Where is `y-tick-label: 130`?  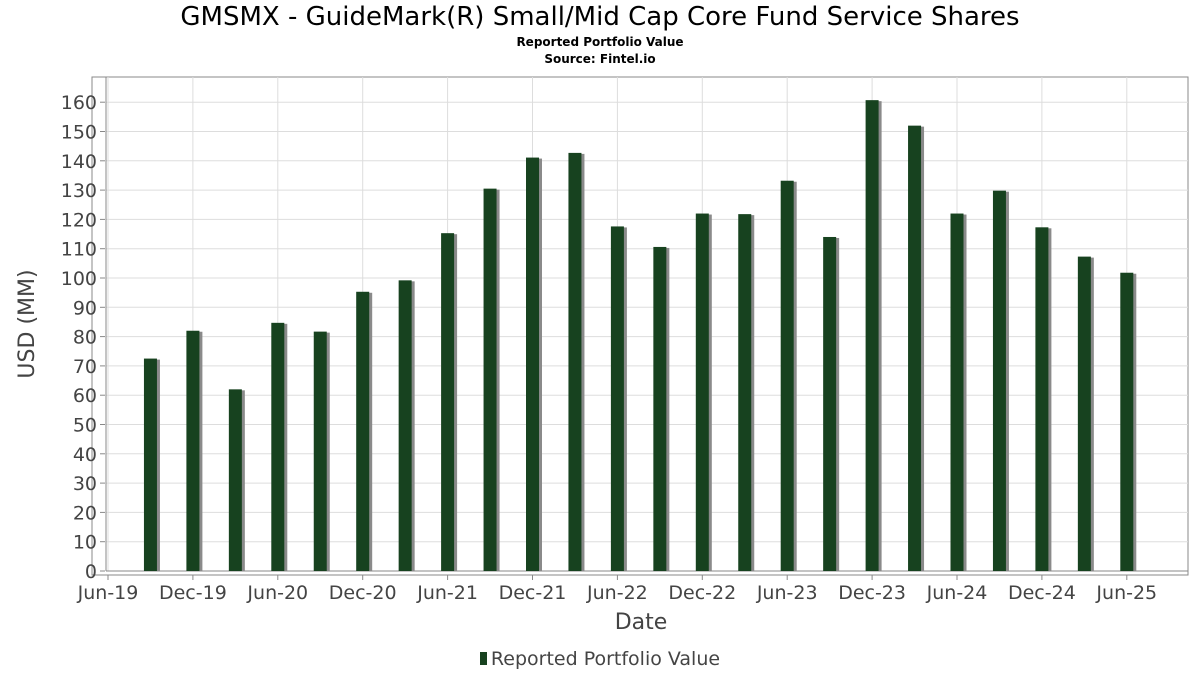 y-tick-label: 130 is located at coordinates (79, 191).